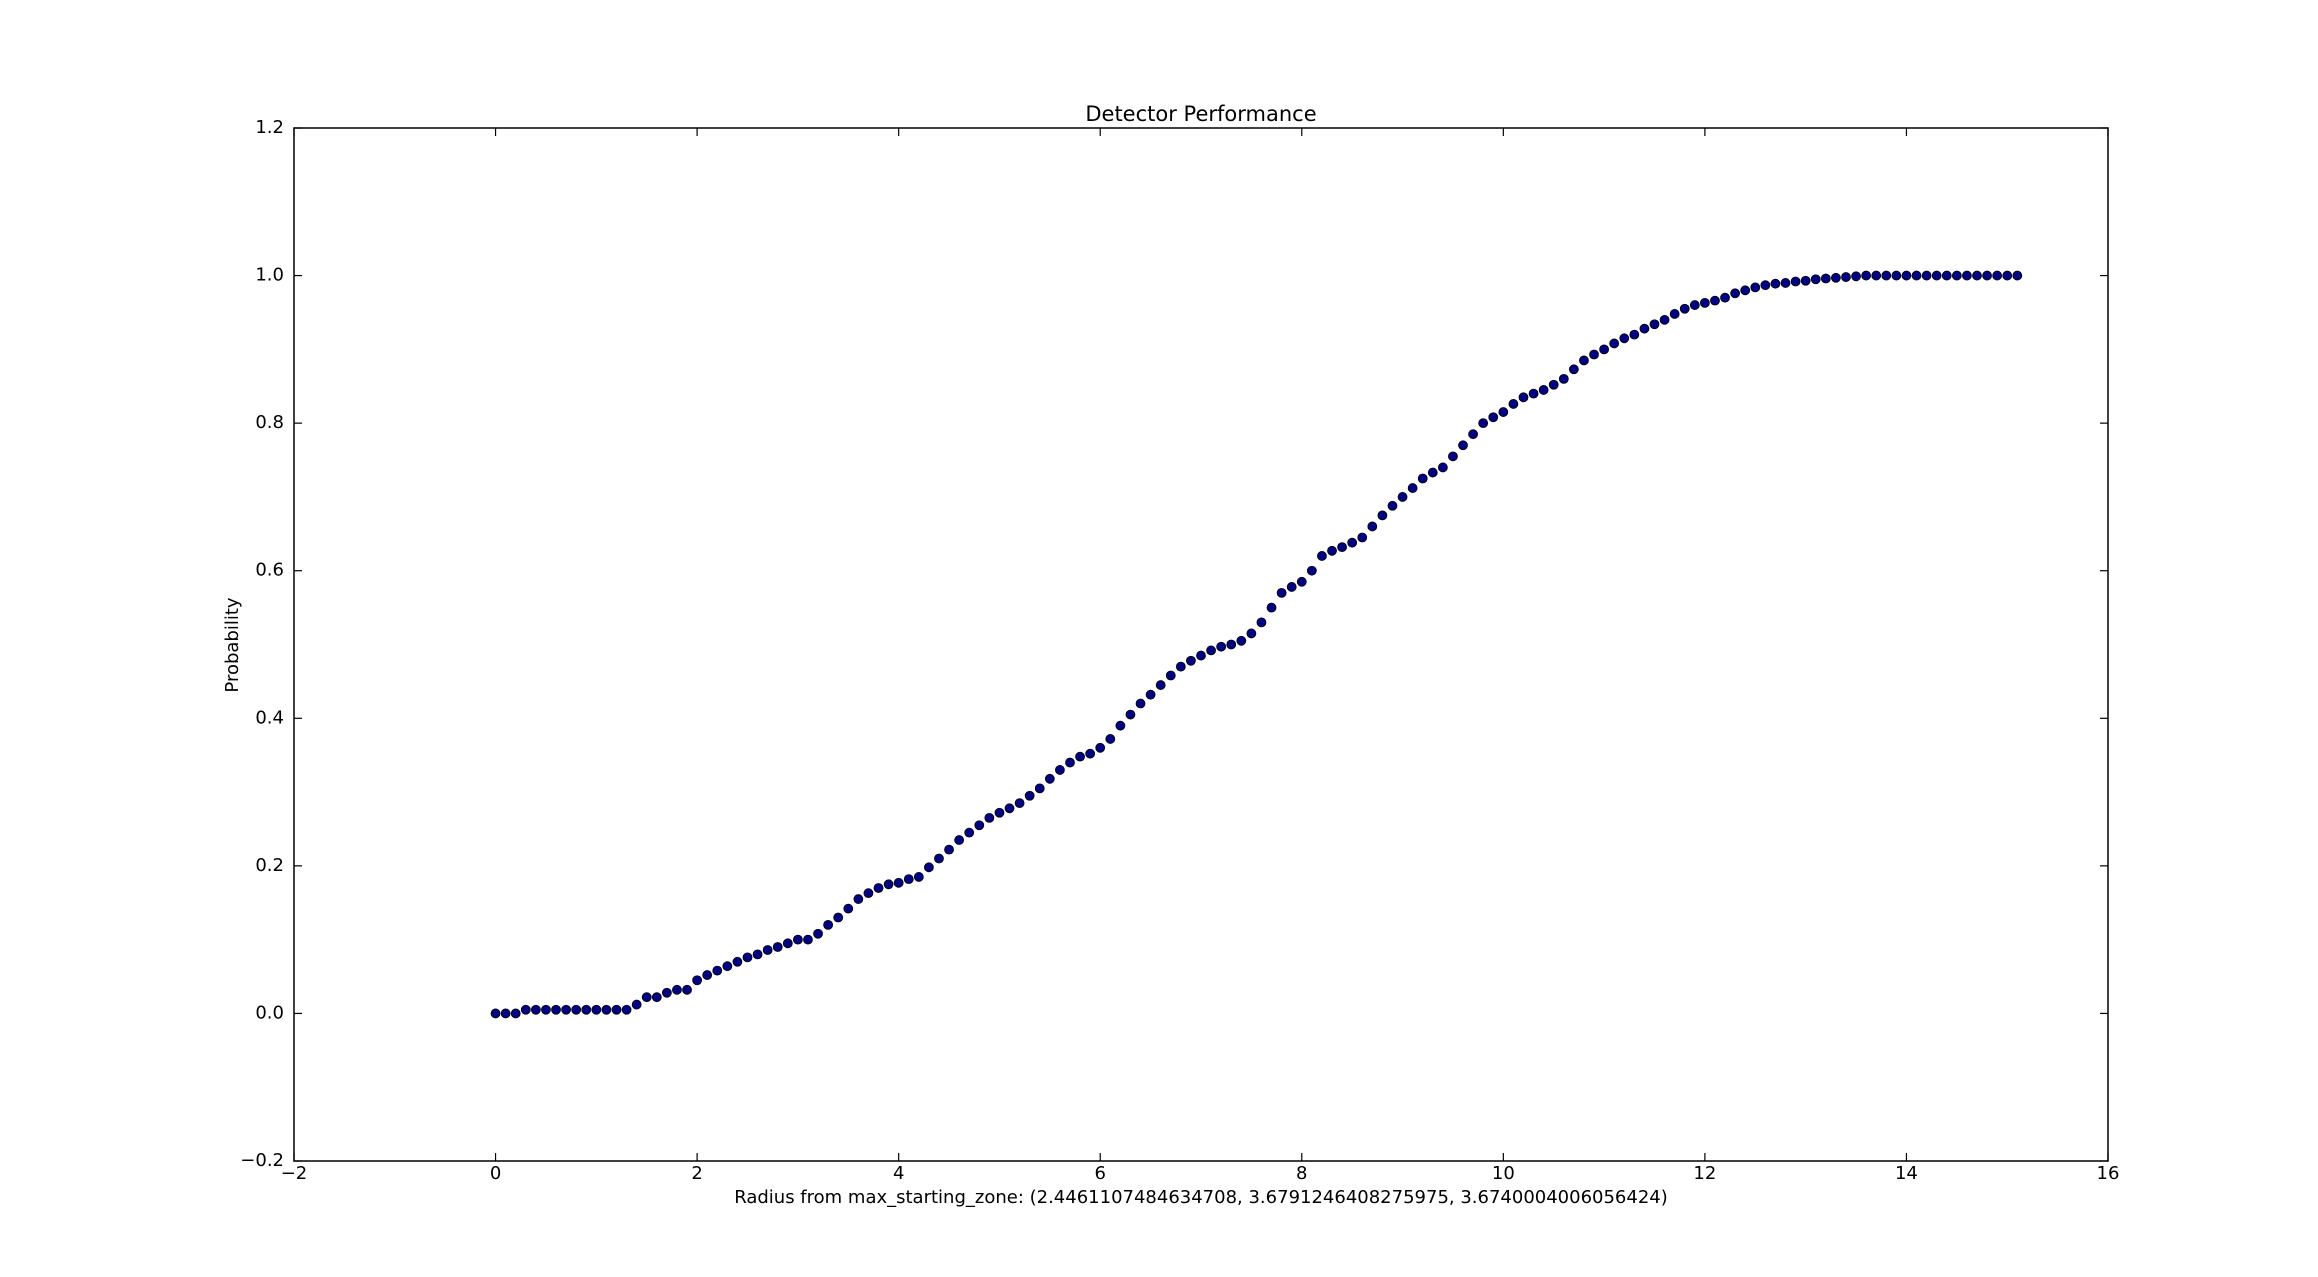  Describe the element at coordinates (269, 422) in the screenshot. I see `y-tick-label: 0.8` at that location.